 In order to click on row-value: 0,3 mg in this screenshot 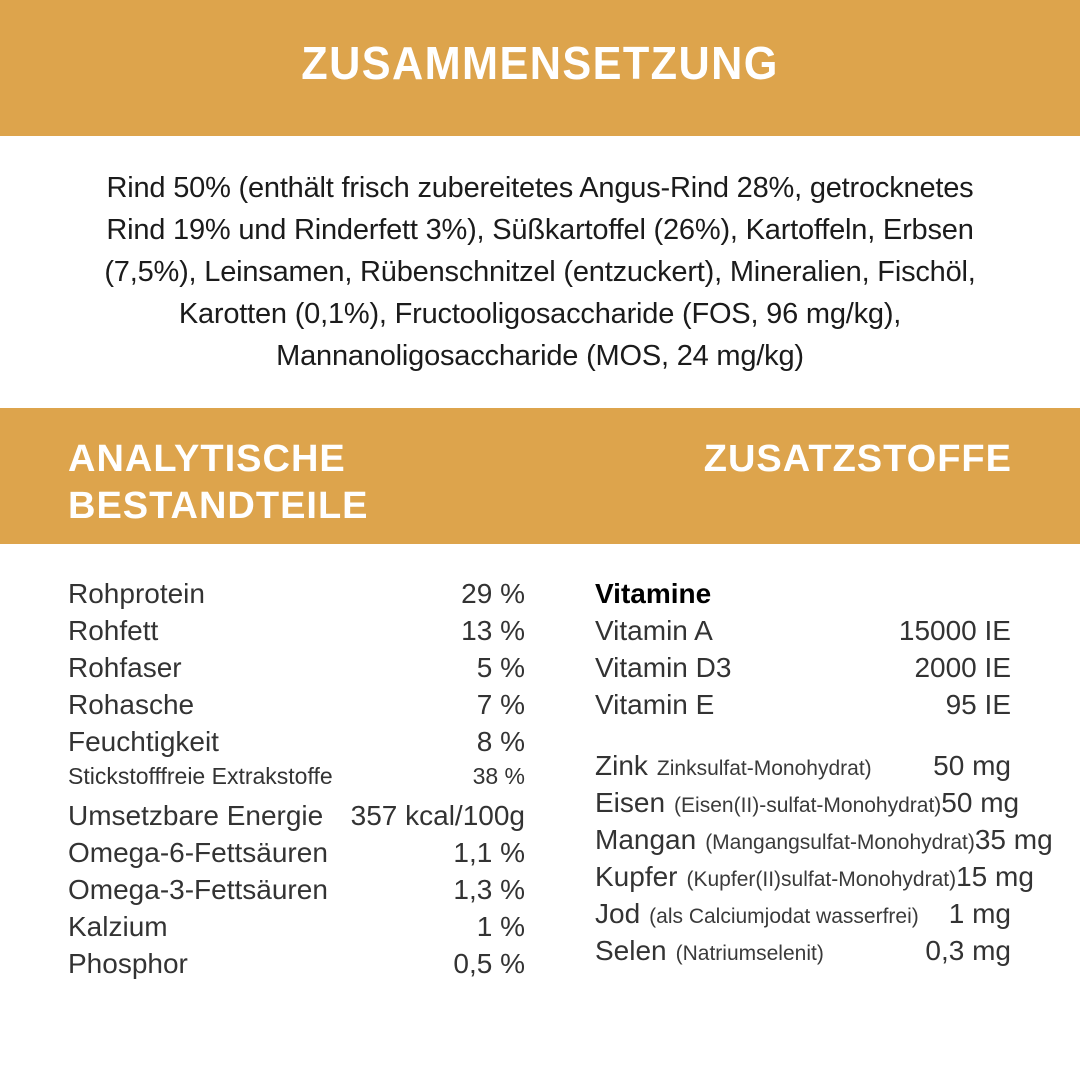, I will do `click(968, 950)`.